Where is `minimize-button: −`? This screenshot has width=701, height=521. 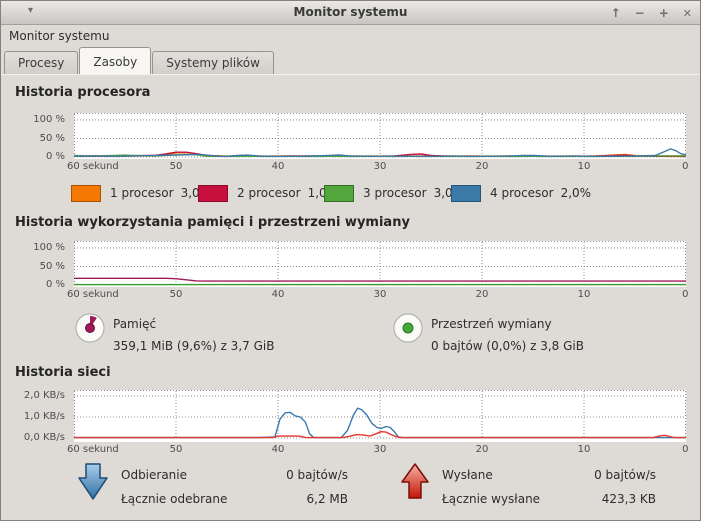 minimize-button: − is located at coordinates (639, 13).